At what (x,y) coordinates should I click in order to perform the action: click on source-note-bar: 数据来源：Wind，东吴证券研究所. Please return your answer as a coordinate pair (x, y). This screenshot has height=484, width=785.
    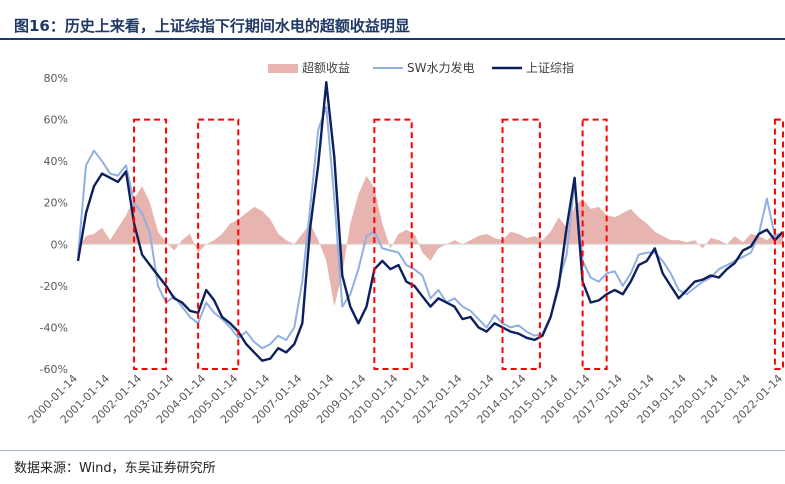
    Looking at the image, I should click on (392, 467).